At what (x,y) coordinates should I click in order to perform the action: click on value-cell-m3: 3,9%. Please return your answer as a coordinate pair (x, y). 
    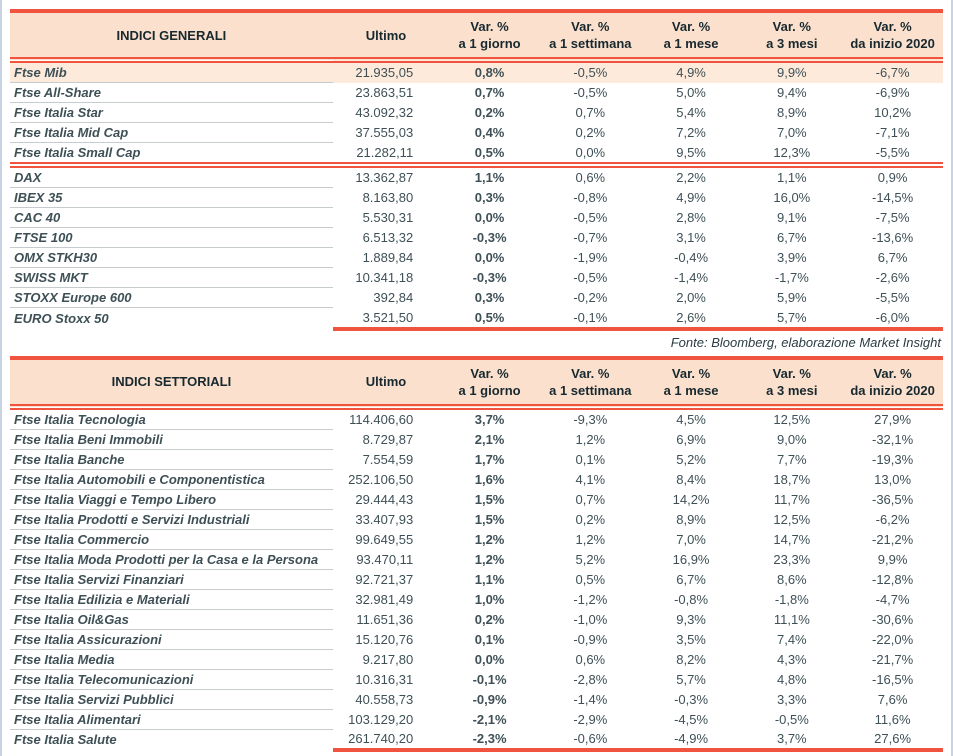
    Looking at the image, I should click on (791, 257).